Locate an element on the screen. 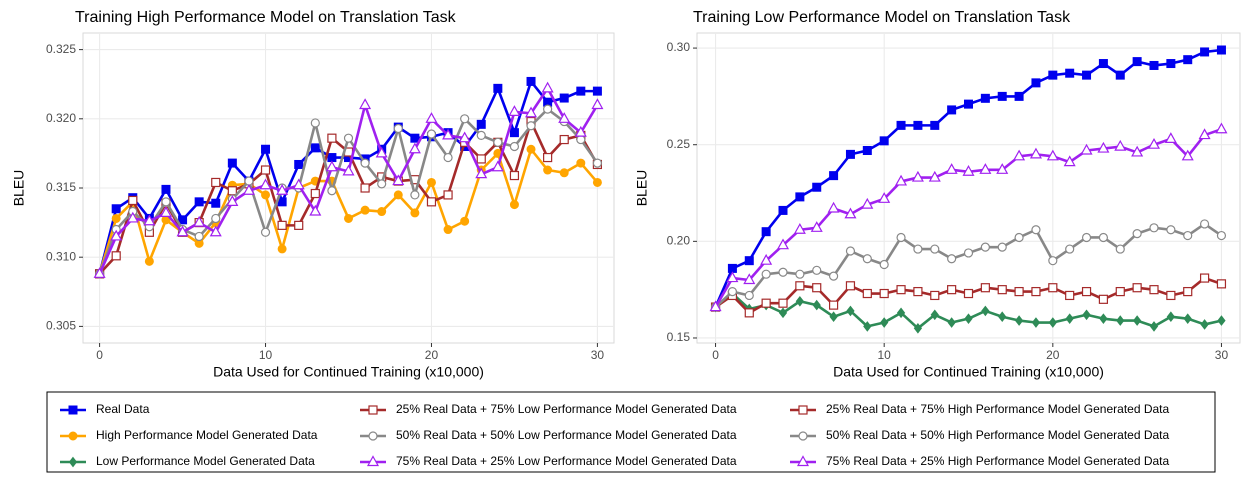 The width and height of the screenshot is (1243, 479). legend-label: Low Performance Model Generated Data is located at coordinates (205, 461).